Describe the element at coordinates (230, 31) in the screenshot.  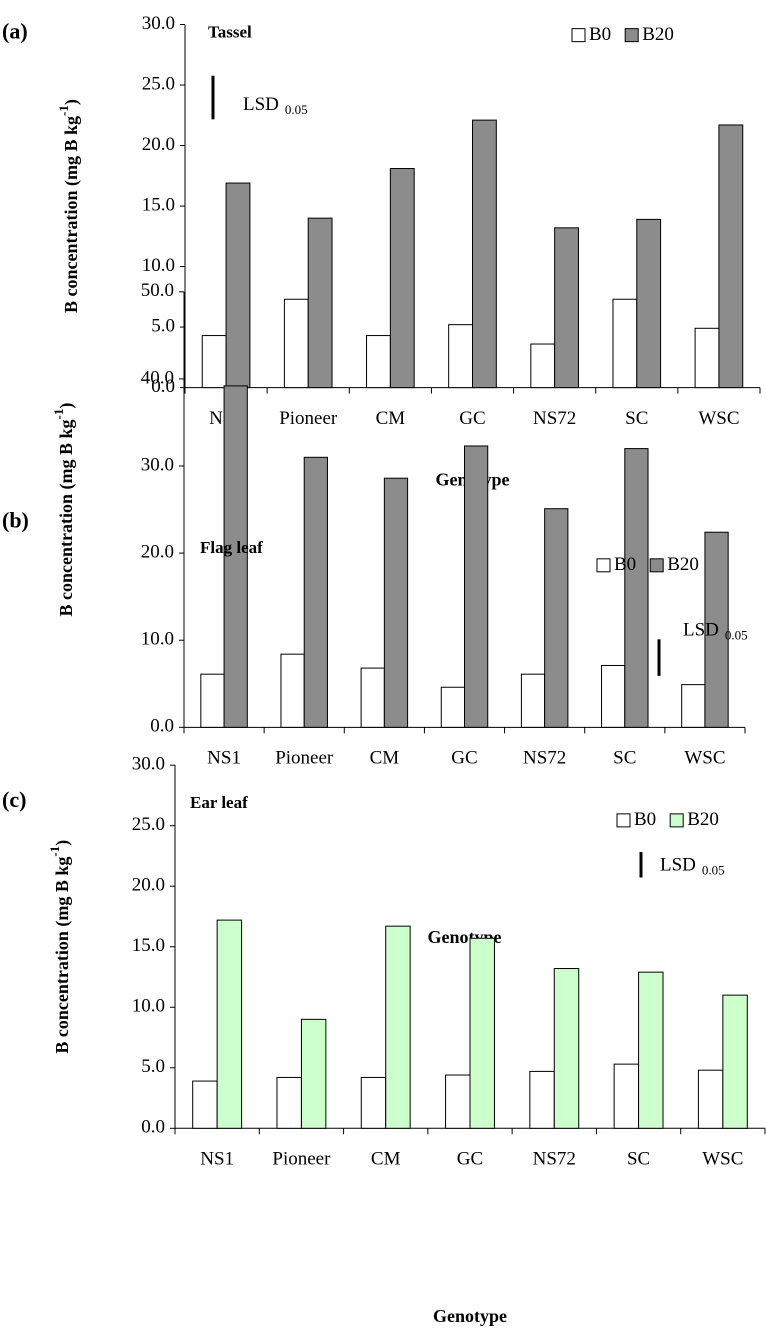
I see `chart-title: Tassel` at that location.